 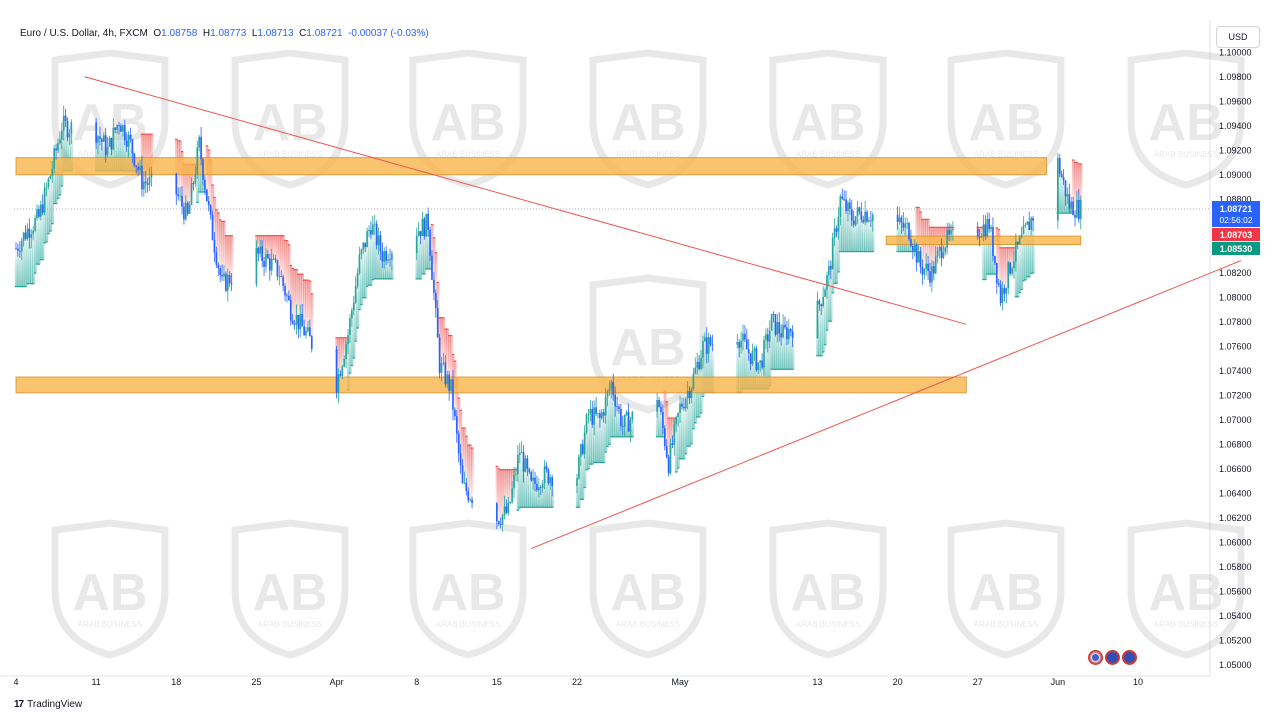 I want to click on y-tick-label: 1.07200, so click(x=1235, y=395).